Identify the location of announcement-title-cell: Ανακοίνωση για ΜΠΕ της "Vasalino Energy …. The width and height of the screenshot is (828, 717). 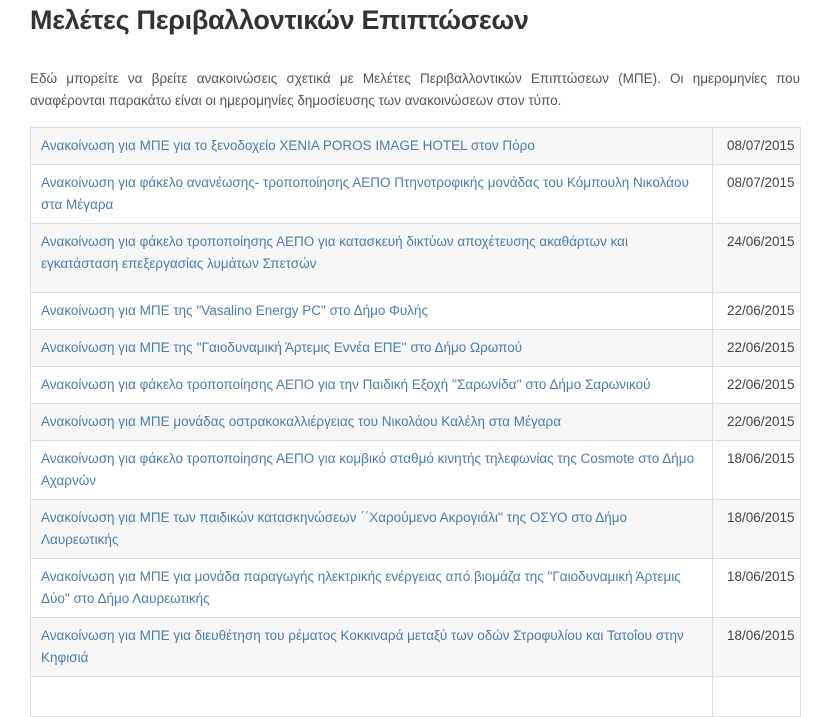
(371, 311).